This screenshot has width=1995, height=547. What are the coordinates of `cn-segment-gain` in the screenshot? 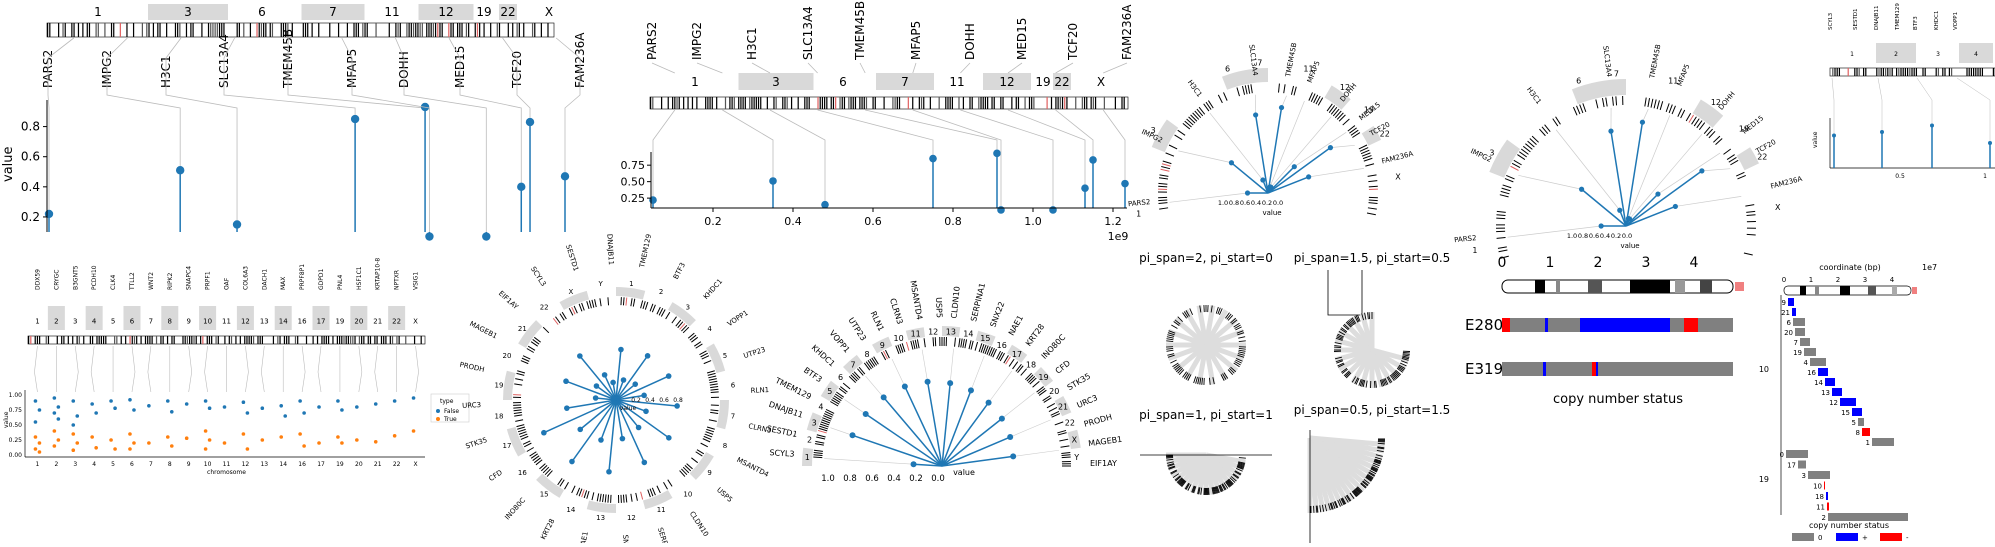 It's located at (1625, 325).